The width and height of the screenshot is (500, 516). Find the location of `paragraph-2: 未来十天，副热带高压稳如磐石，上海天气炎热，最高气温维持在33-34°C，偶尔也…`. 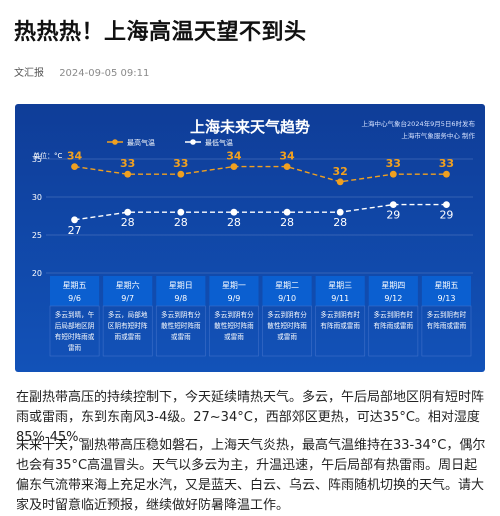

paragraph-2: 未来十天，副热带高压稳如磐石，上海天气炎热，最高气温维持在33-34°C，偶尔也… is located at coordinates (251, 475).